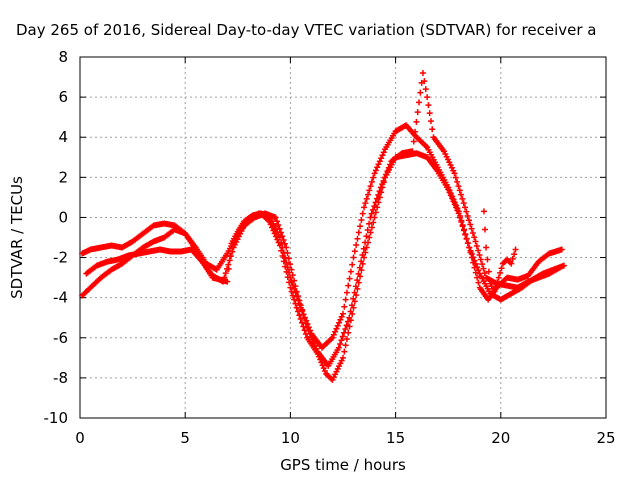  What do you see at coordinates (63, 57) in the screenshot?
I see `y-tick-label: 8` at bounding box center [63, 57].